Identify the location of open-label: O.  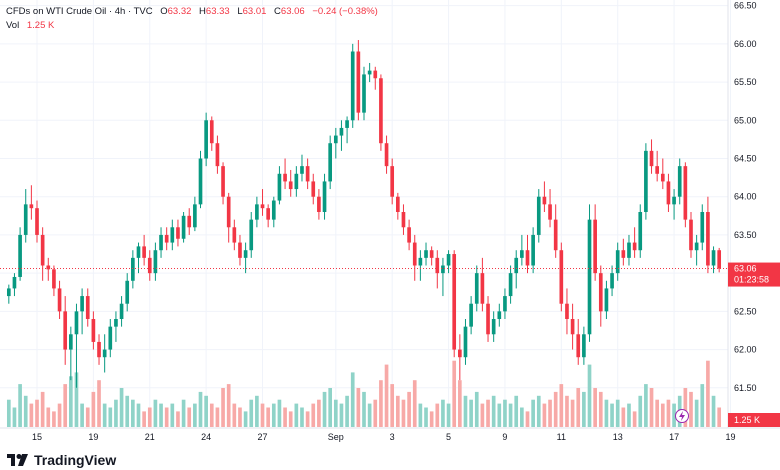
(164, 11).